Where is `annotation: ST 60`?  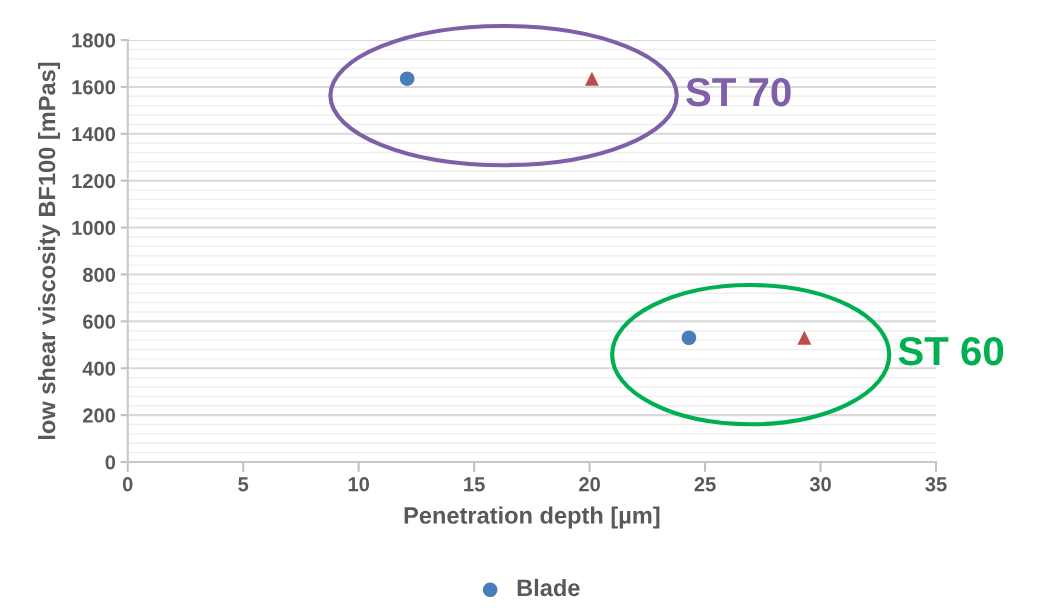 annotation: ST 60 is located at coordinates (951, 351).